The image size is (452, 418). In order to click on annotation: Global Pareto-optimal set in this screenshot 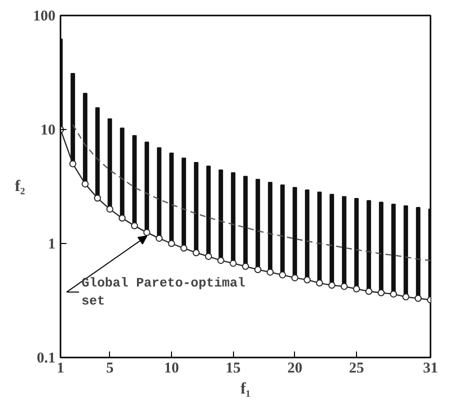, I will do `click(163, 292)`.